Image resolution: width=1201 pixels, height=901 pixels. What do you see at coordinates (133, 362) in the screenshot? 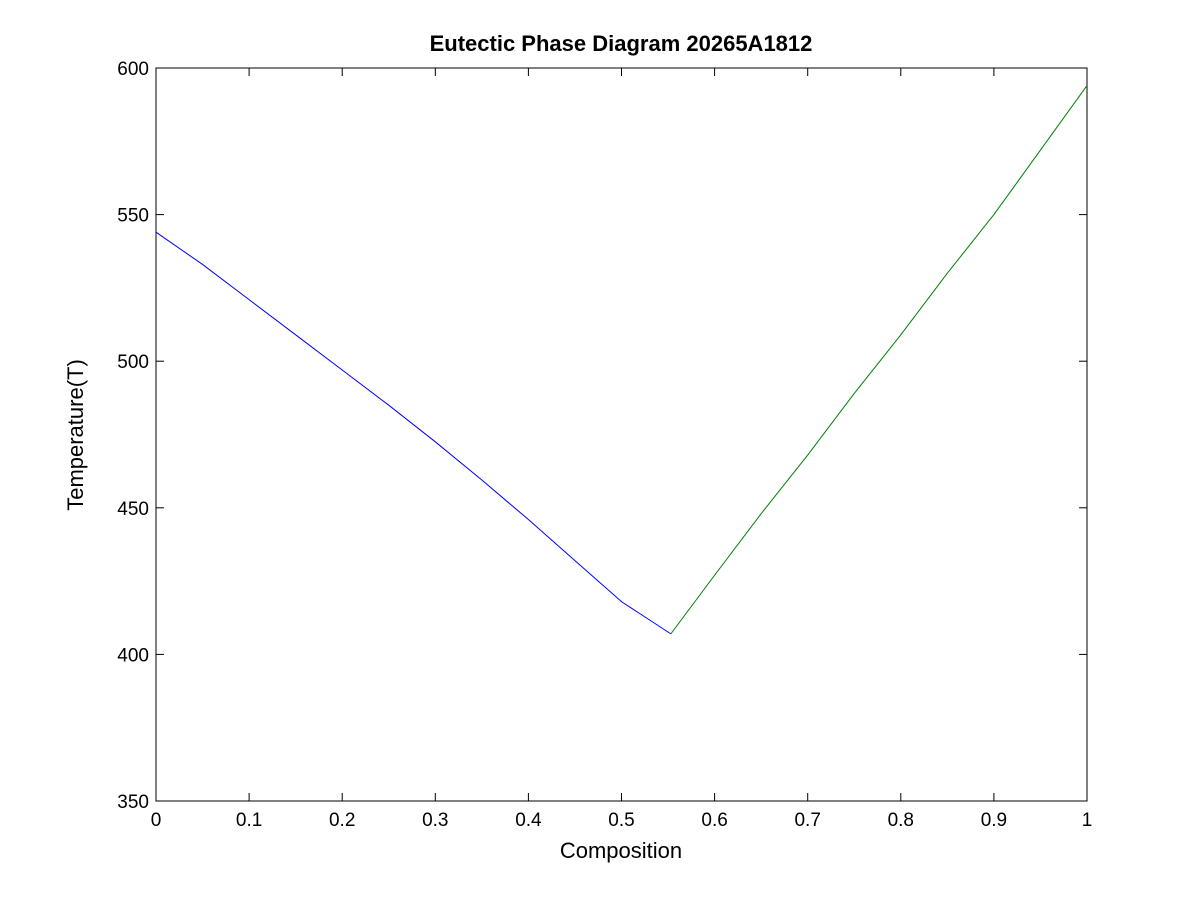
I see `y-tick-label: 500` at bounding box center [133, 362].